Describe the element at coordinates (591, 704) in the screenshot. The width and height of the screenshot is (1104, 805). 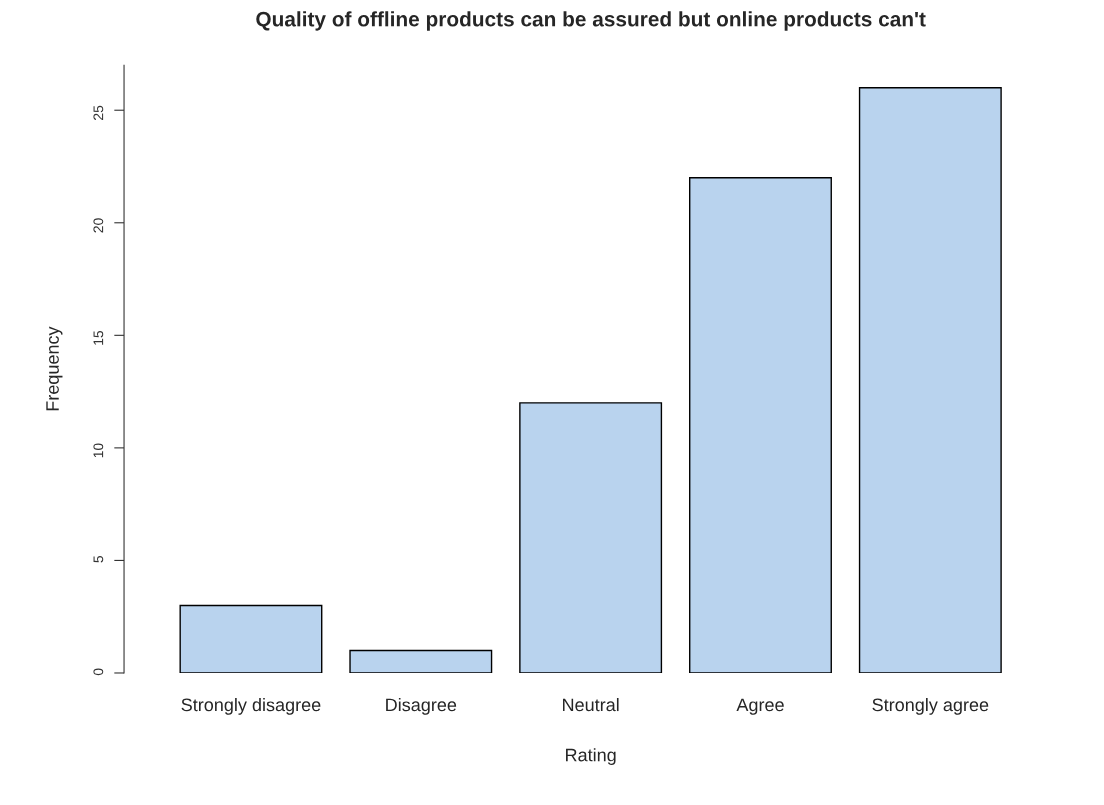
I see `x-tick-label: Neutral` at that location.